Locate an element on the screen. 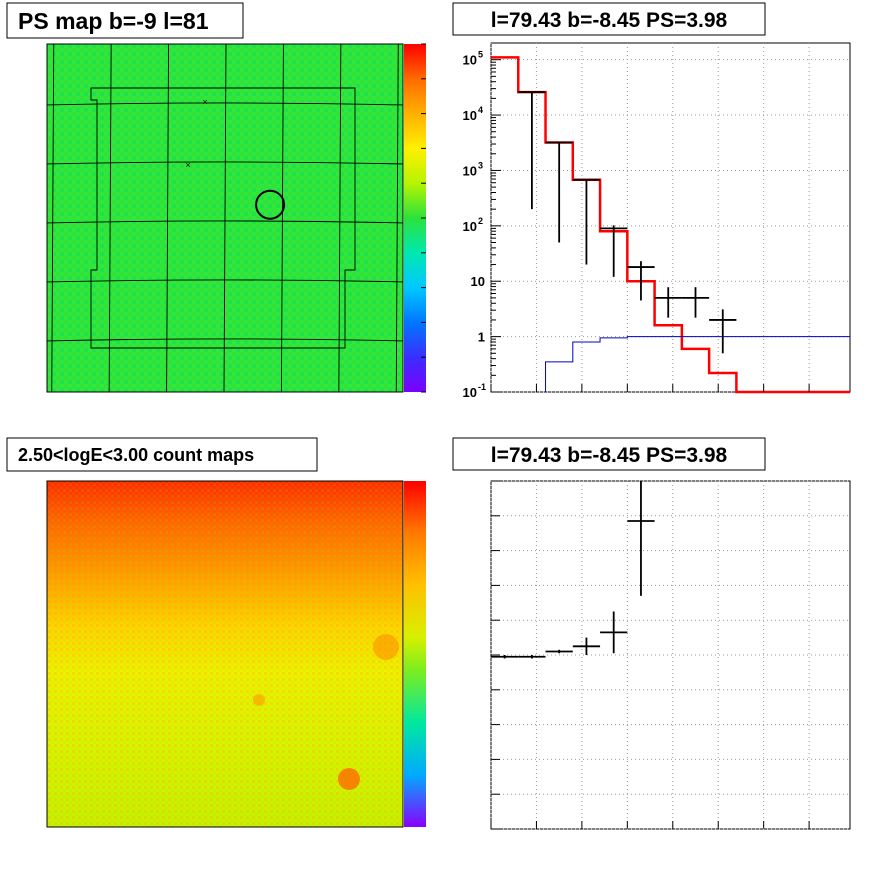 The height and width of the screenshot is (872, 896). title-bottom-left-box: 2.50<logE<3.00 count maps is located at coordinates (162, 454).